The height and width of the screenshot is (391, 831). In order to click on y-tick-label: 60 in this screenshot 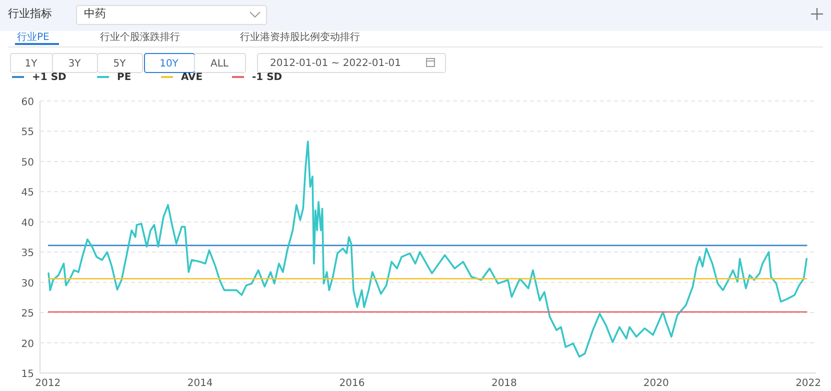, I will do `click(27, 102)`.